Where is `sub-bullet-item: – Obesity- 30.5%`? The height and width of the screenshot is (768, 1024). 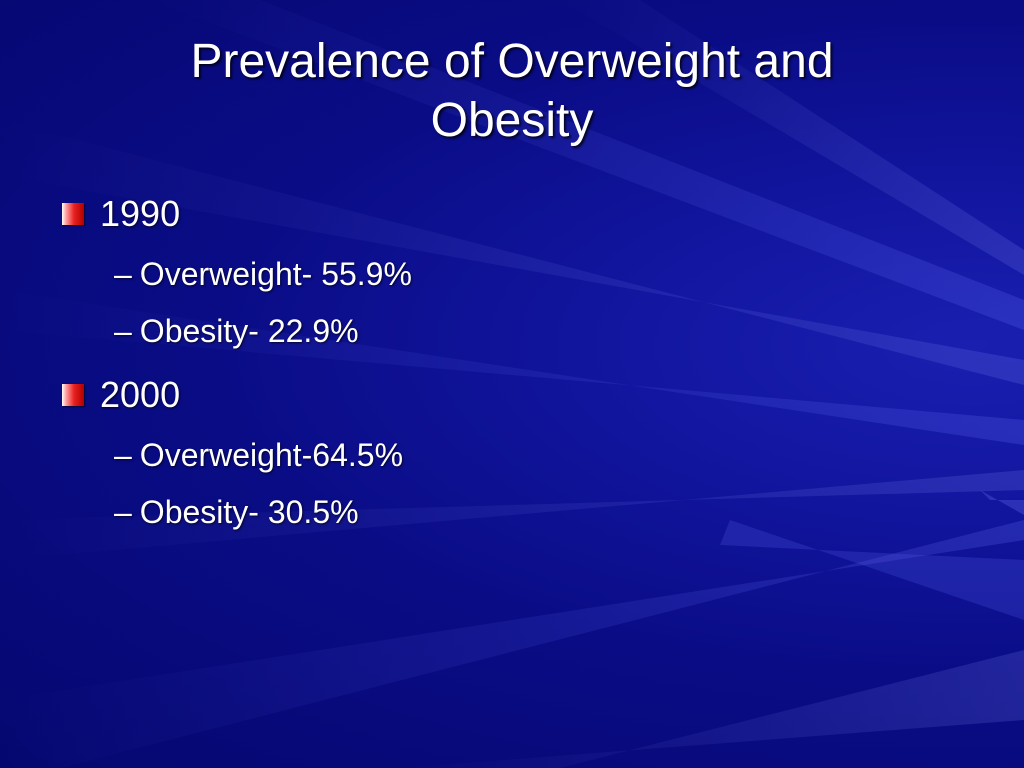 sub-bullet-item: – Obesity- 30.5% is located at coordinates (236, 512).